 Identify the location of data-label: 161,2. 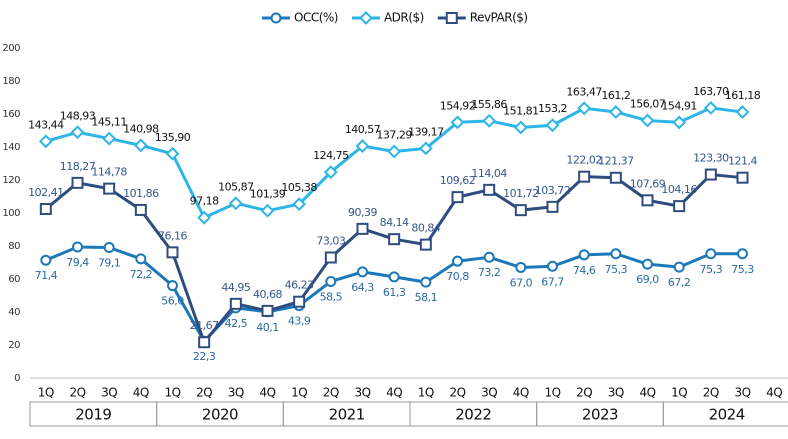
(615, 95).